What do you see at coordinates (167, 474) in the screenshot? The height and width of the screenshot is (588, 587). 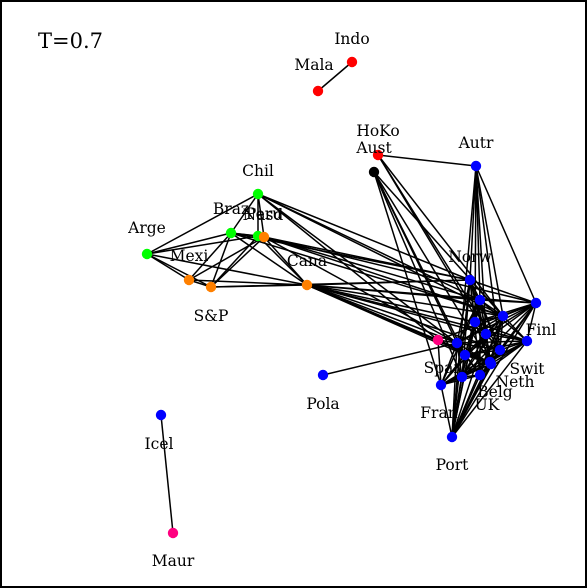 I see `edge-icel-maur` at bounding box center [167, 474].